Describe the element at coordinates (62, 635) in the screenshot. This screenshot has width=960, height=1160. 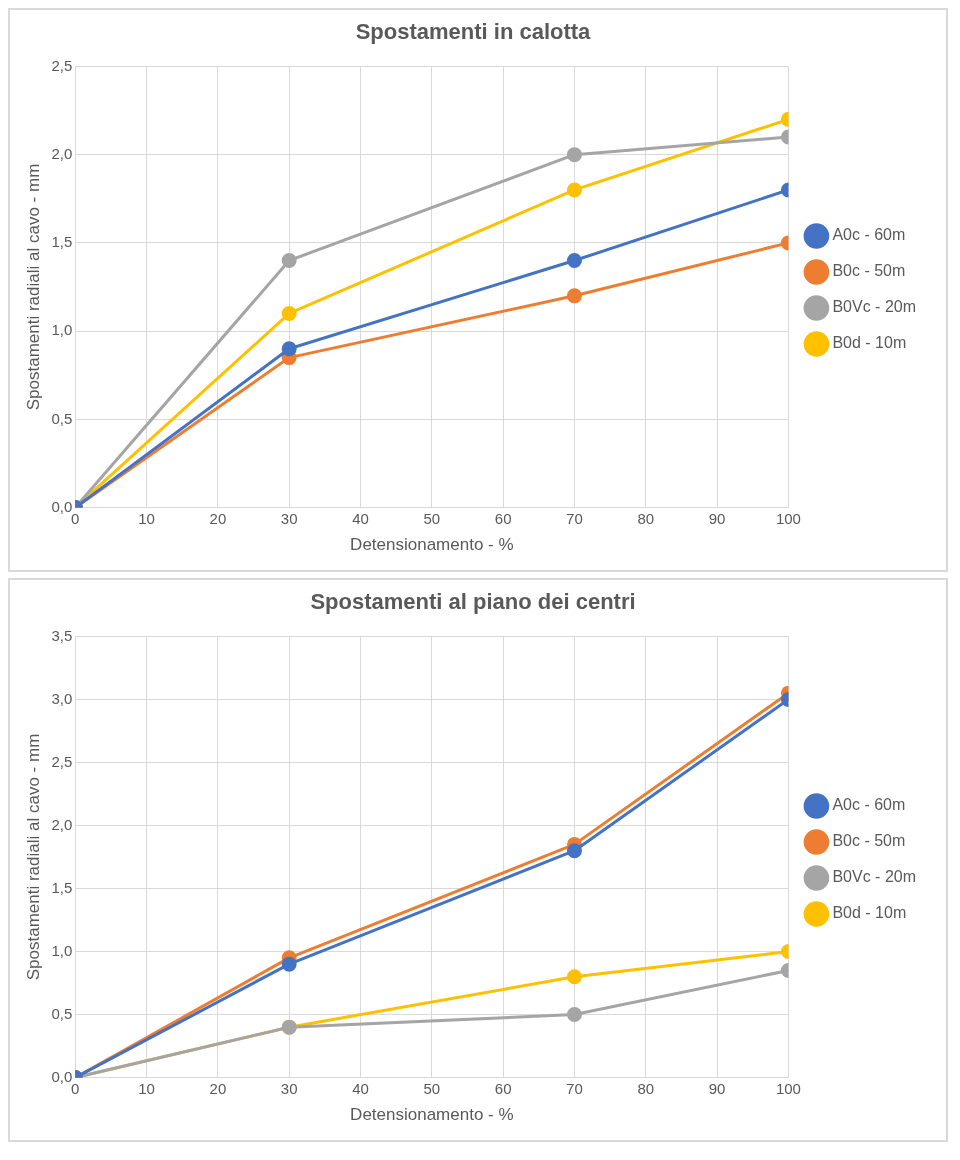
I see `y-tick-label: 3,5` at that location.